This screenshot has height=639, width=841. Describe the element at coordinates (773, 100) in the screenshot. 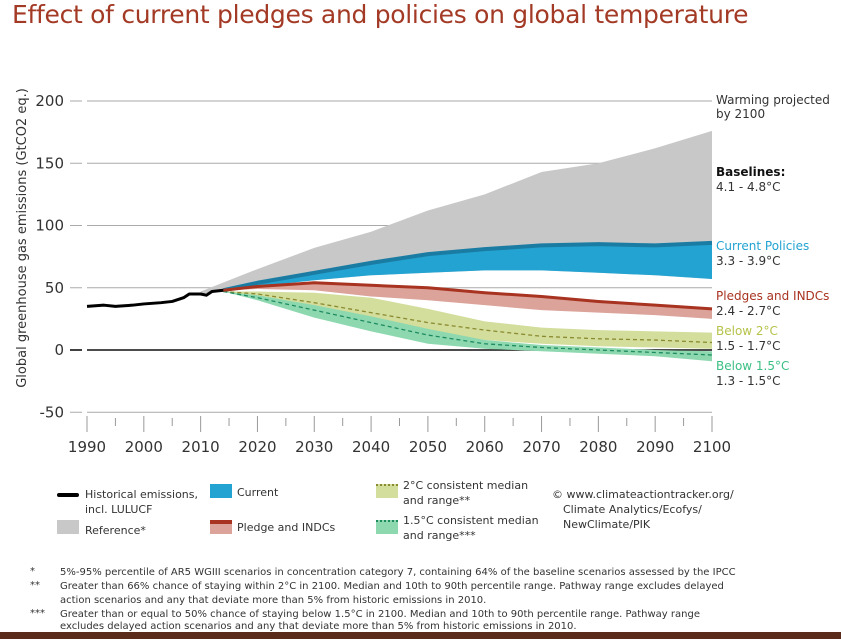

I see `warming-header: Warming projected` at that location.